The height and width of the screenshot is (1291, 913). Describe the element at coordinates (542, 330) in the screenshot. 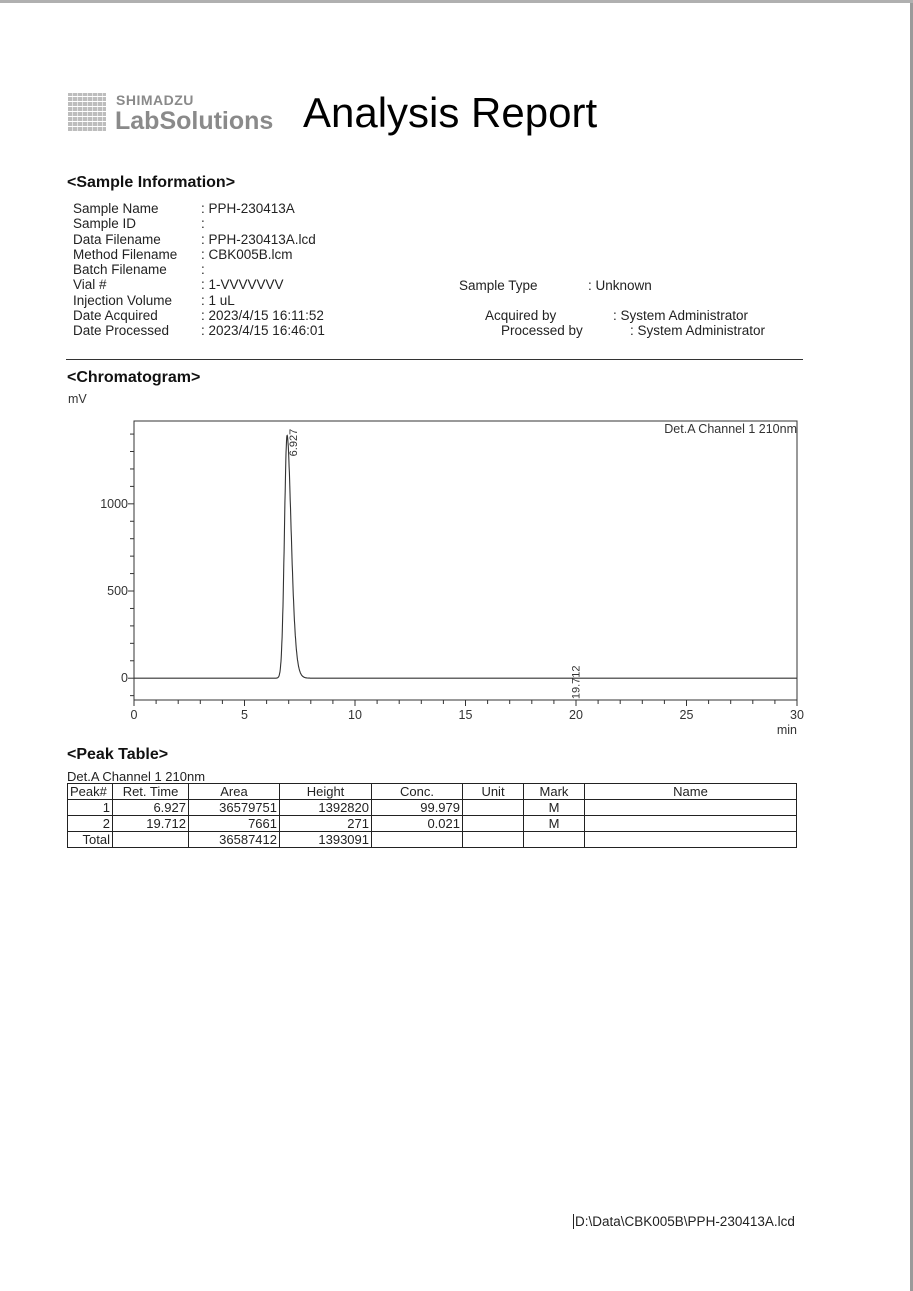

I see `processed-by-label: Processed by` at that location.